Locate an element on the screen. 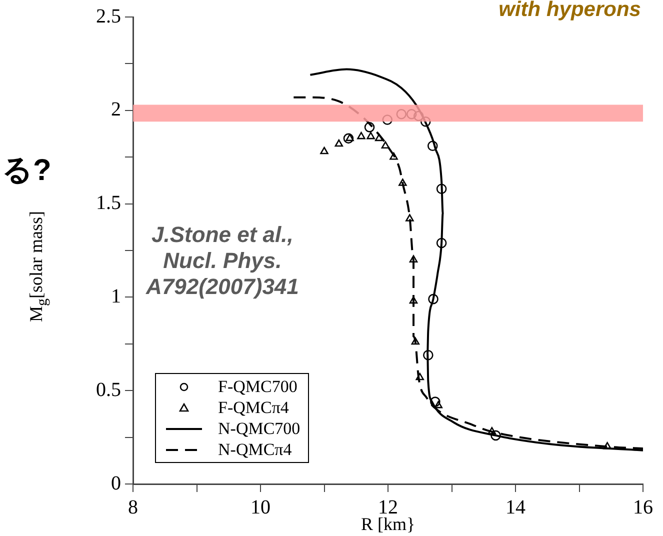  annotation: with hyperons is located at coordinates (569, 11).